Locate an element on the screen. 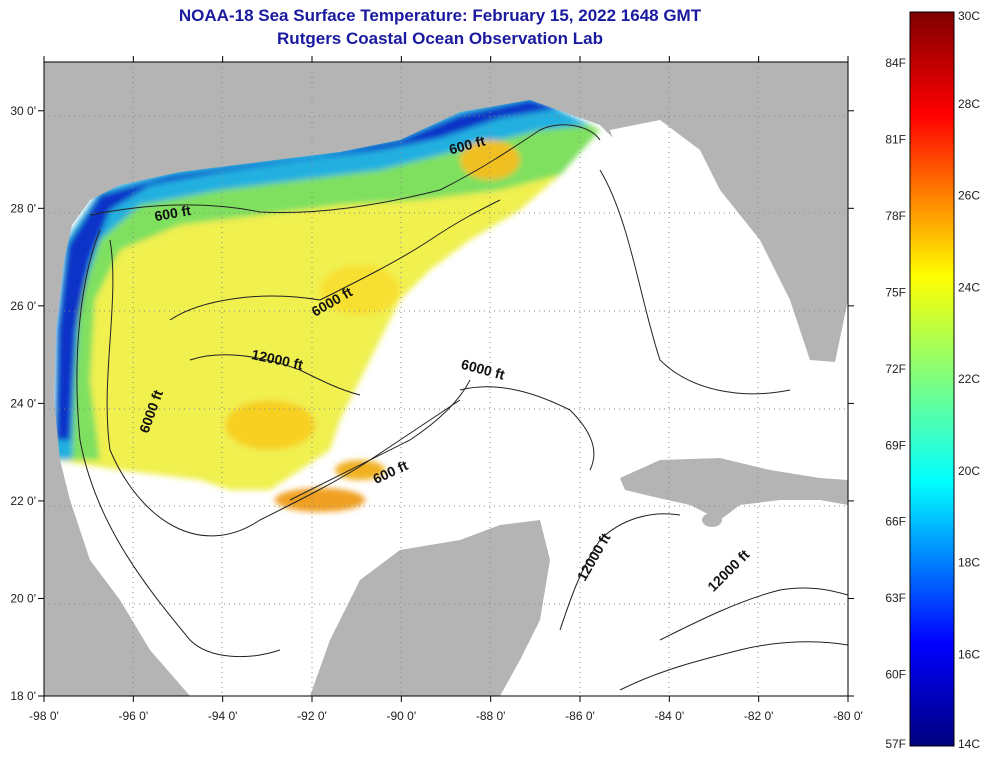 The width and height of the screenshot is (992, 761). y-tick-label: 26 0' is located at coordinates (23, 306).